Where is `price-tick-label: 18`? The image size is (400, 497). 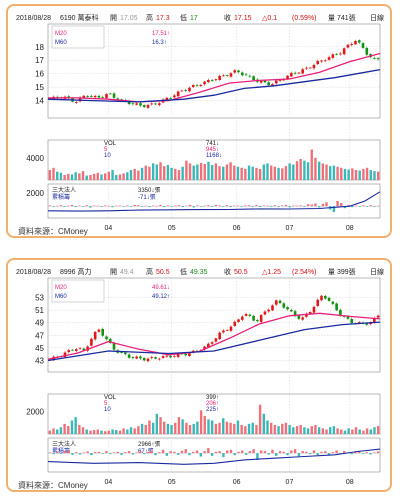 price-tick-label: 18 is located at coordinates (39, 47).